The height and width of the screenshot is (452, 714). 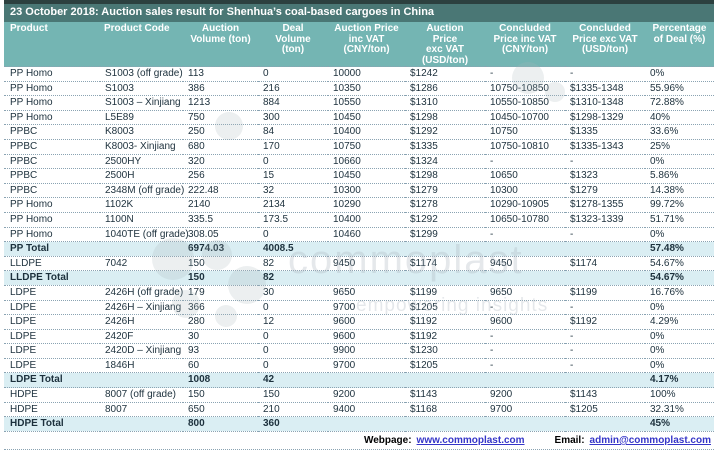 What do you see at coordinates (679, 118) in the screenshot?
I see `table-cell: 40%` at bounding box center [679, 118].